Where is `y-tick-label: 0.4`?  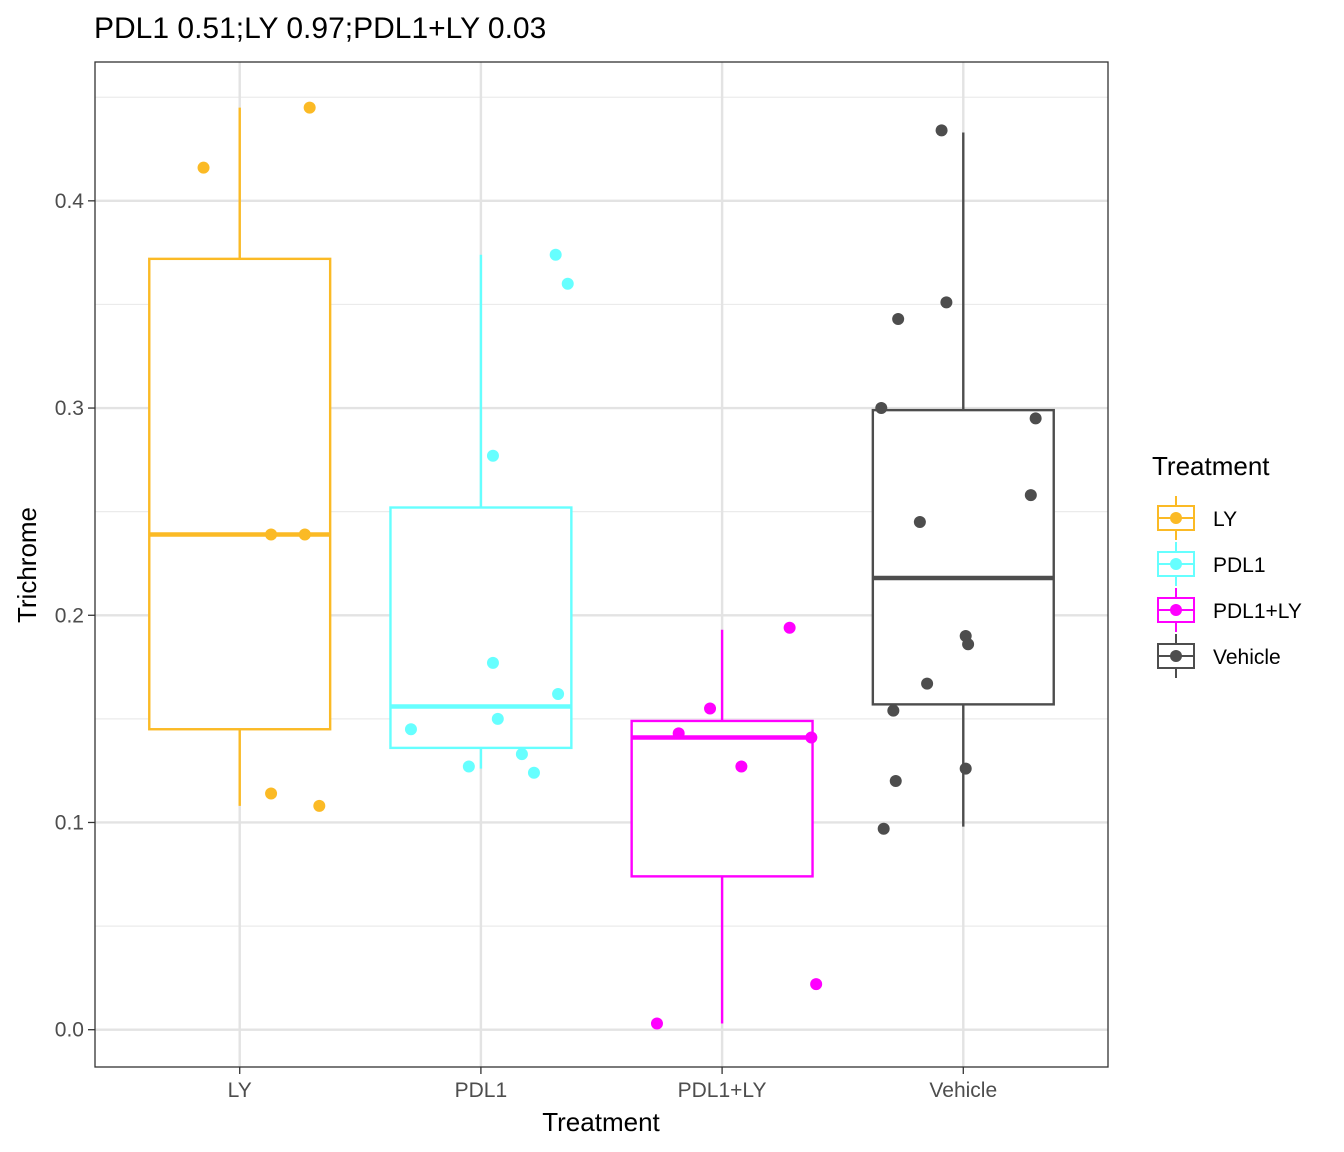 y-tick-label: 0.4 is located at coordinates (70, 201).